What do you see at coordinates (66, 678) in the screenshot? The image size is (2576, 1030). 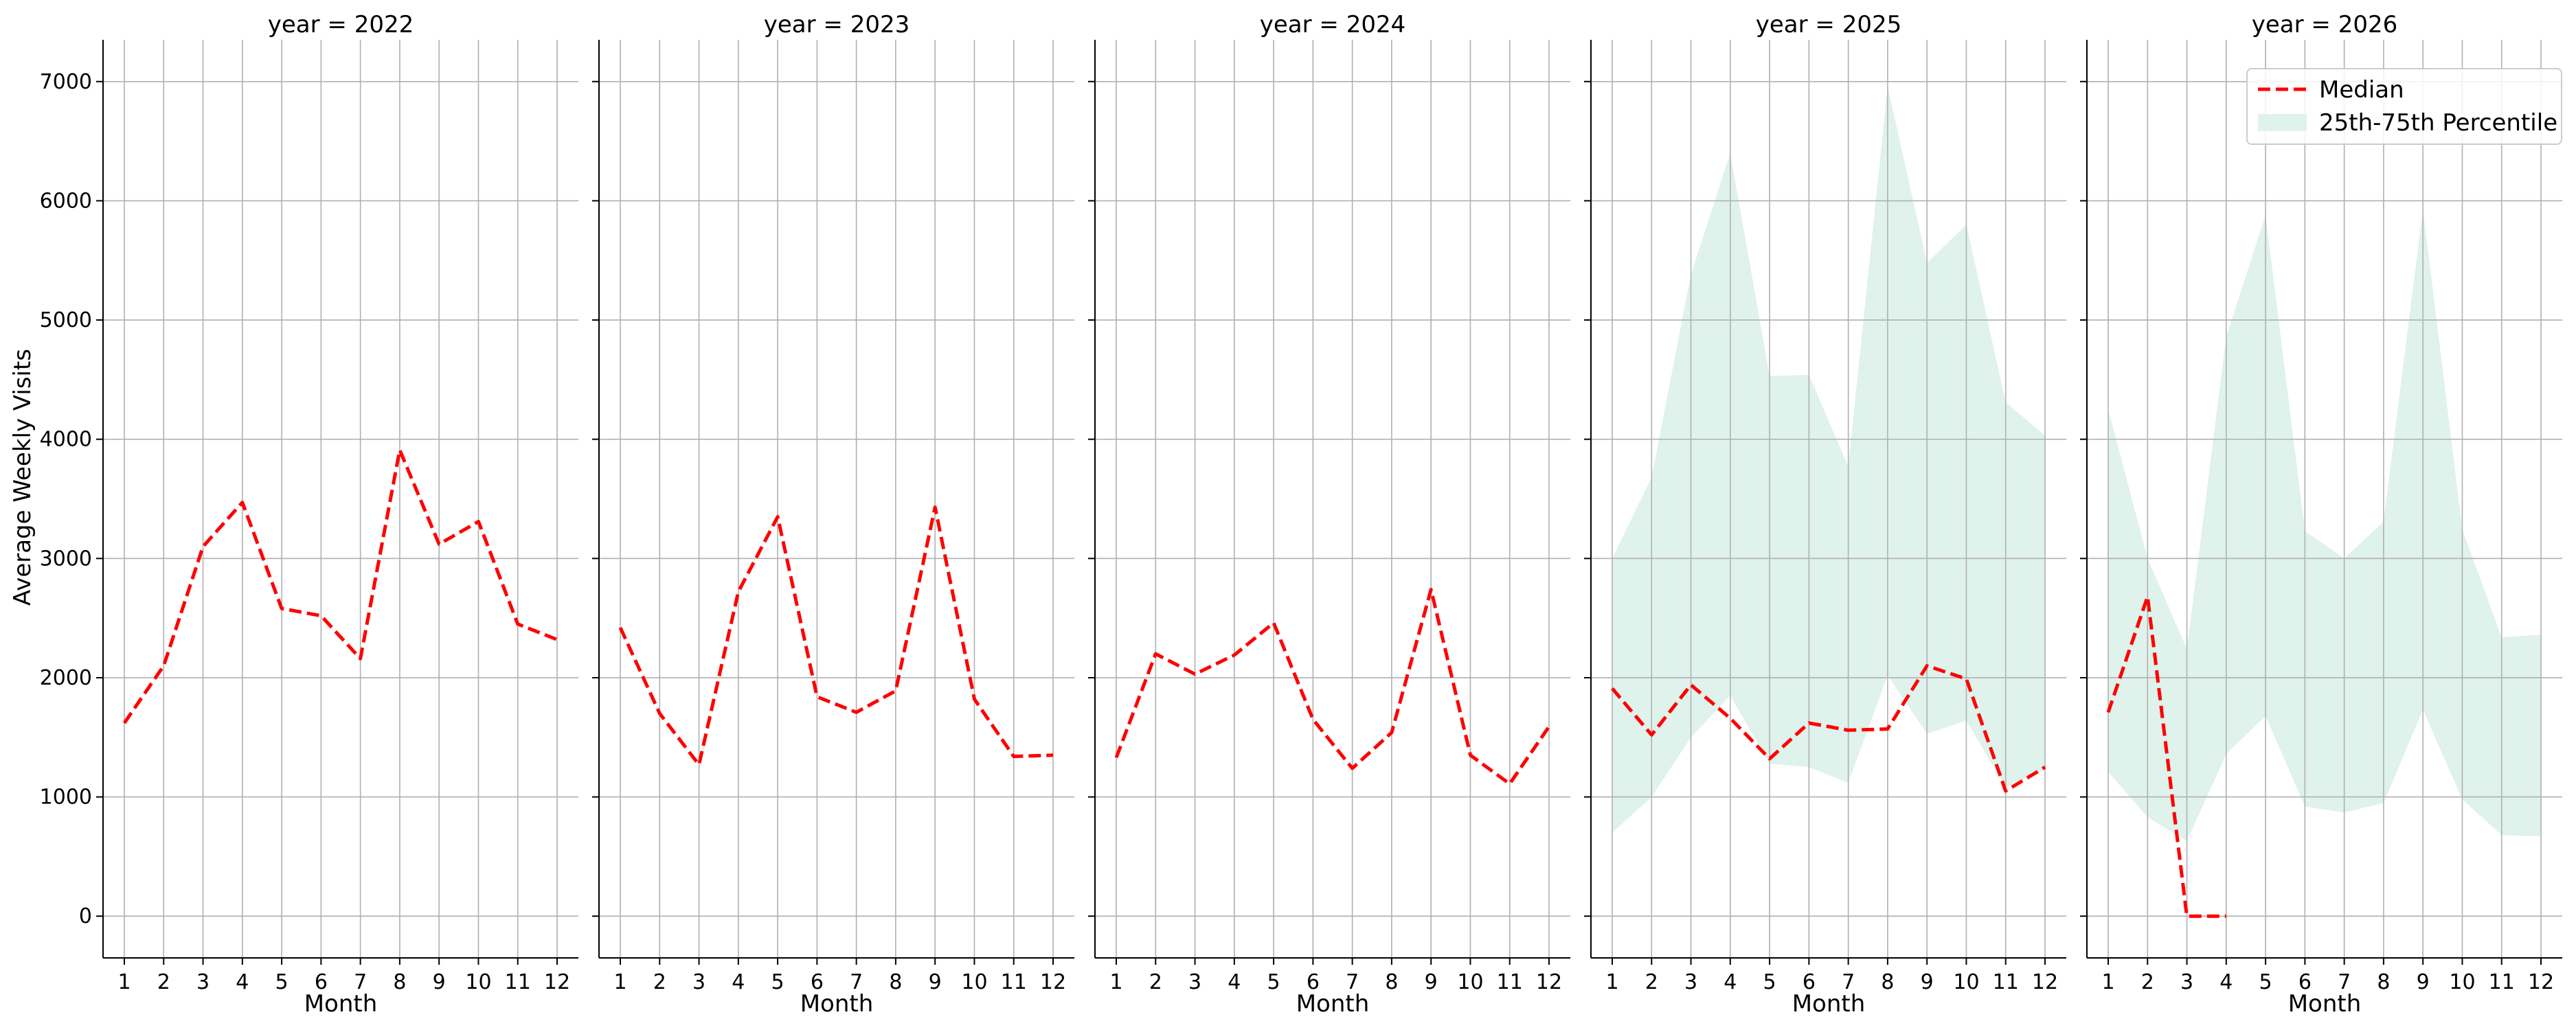 I see `y-tick-label: 2000` at bounding box center [66, 678].